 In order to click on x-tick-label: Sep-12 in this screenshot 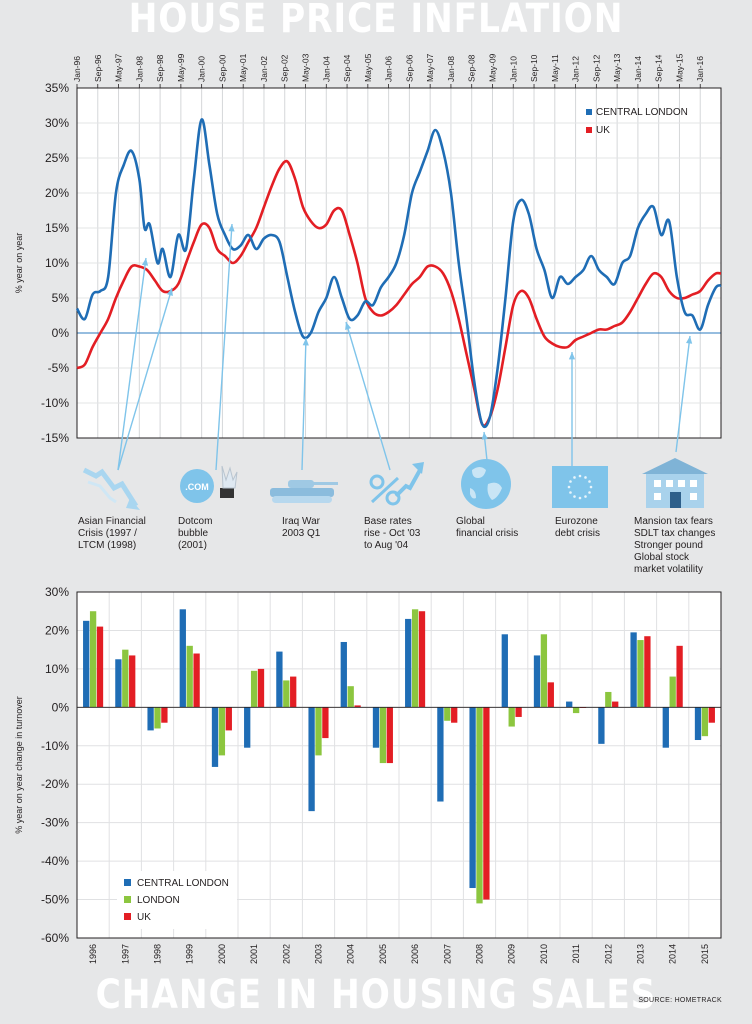, I will do `click(596, 68)`.